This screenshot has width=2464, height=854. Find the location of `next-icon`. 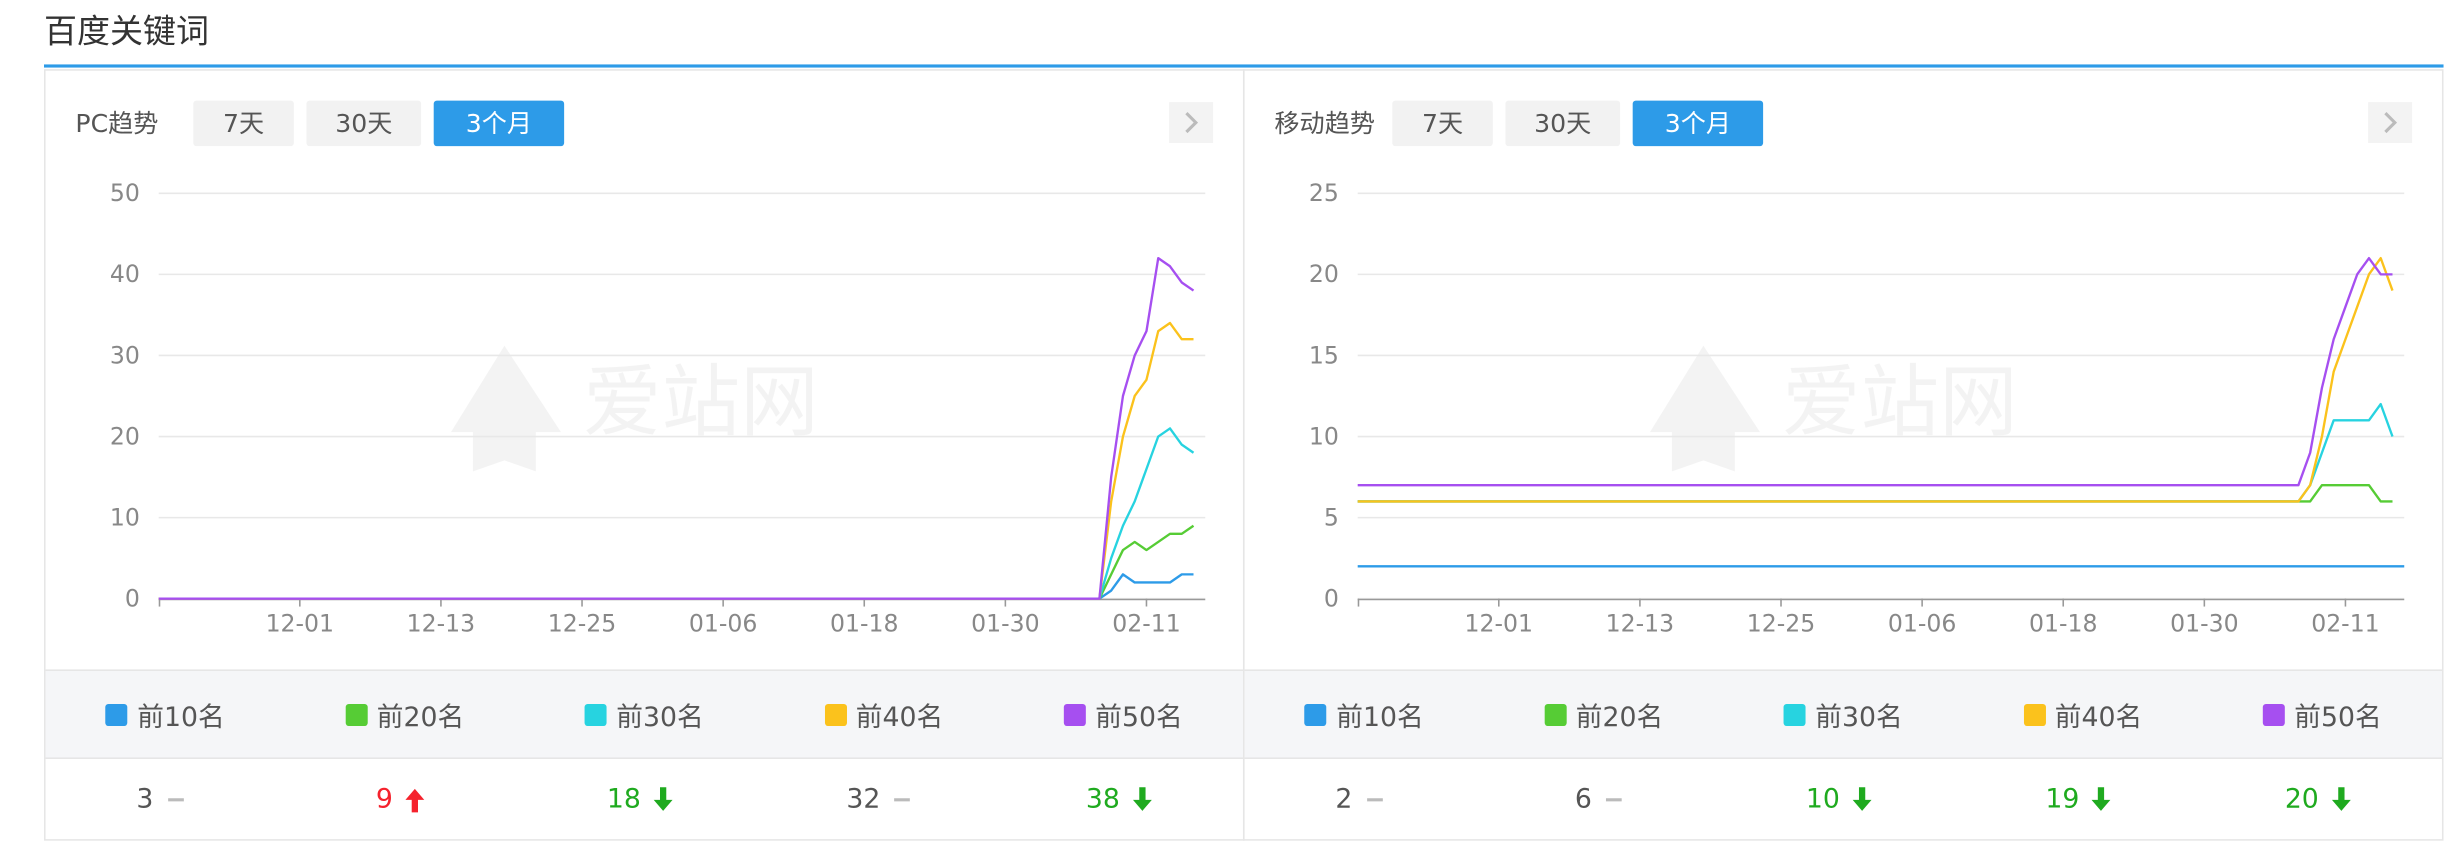

next-icon is located at coordinates (1192, 123).